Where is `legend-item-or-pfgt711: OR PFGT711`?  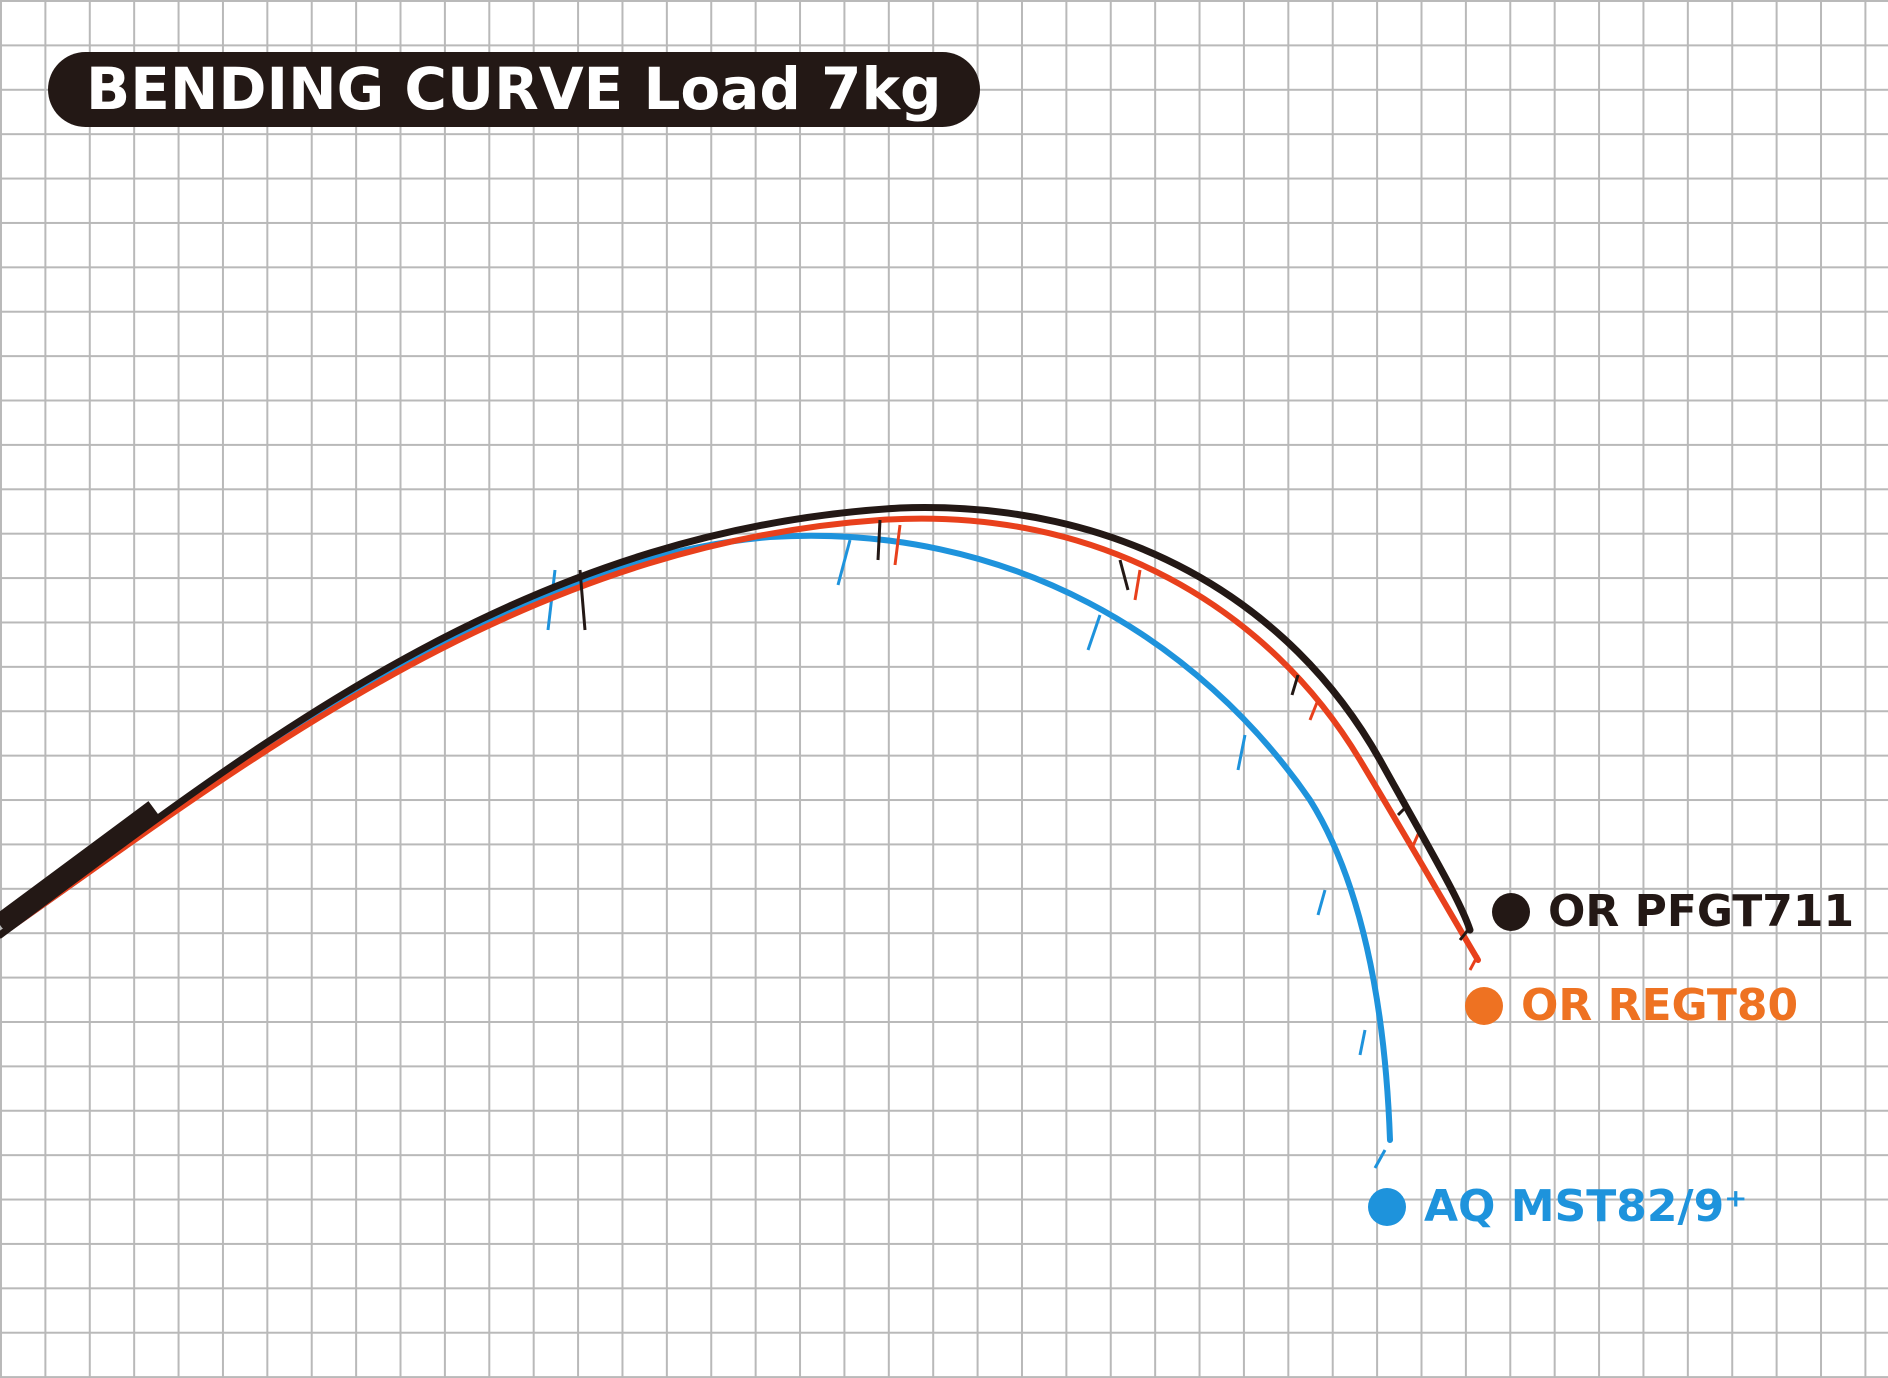 legend-item-or-pfgt711: OR PFGT711 is located at coordinates (1673, 912).